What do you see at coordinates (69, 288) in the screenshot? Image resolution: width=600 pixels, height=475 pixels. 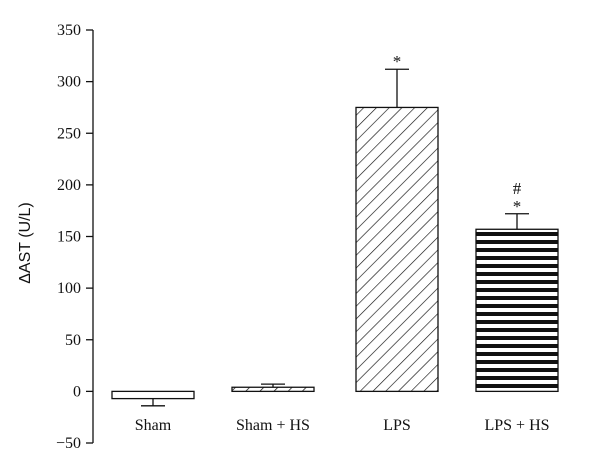 I see `y-tick-label: 100` at bounding box center [69, 288].